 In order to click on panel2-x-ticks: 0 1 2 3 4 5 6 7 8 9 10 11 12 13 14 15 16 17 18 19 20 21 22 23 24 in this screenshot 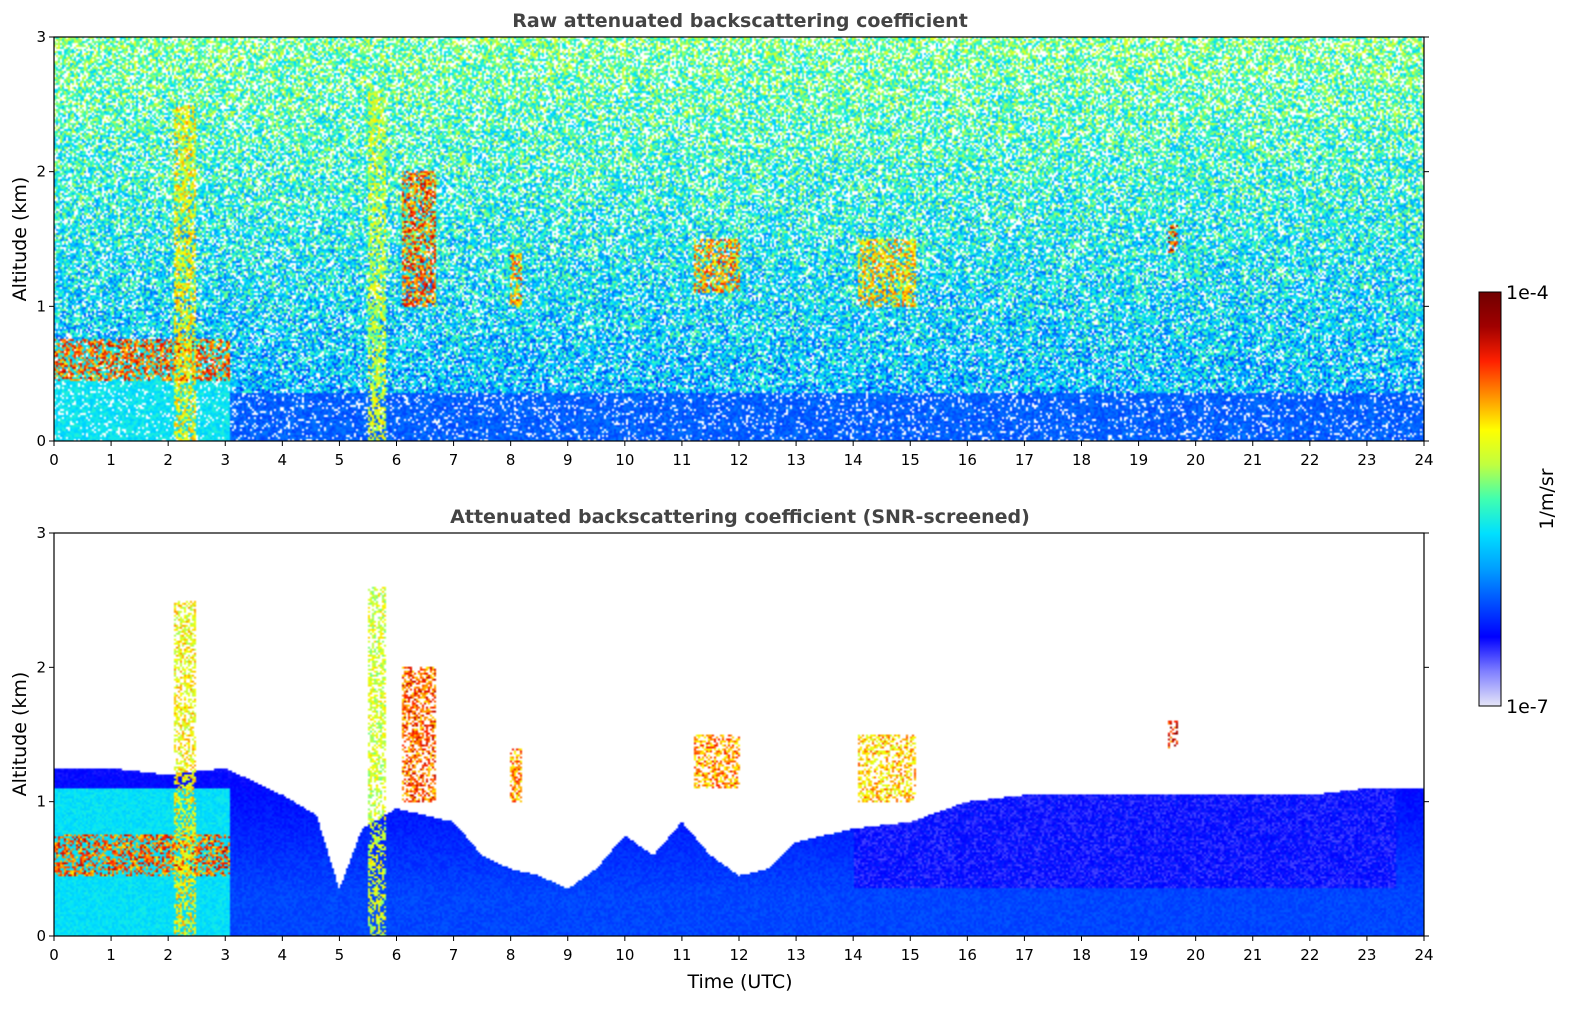, I will do `click(741, 950)`.